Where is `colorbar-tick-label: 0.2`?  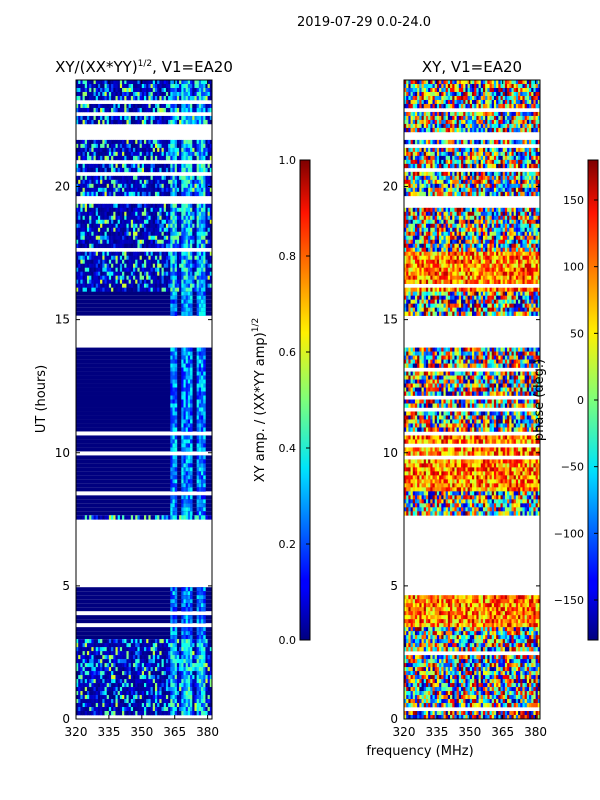
colorbar-tick-label: 0.2 is located at coordinates (288, 544).